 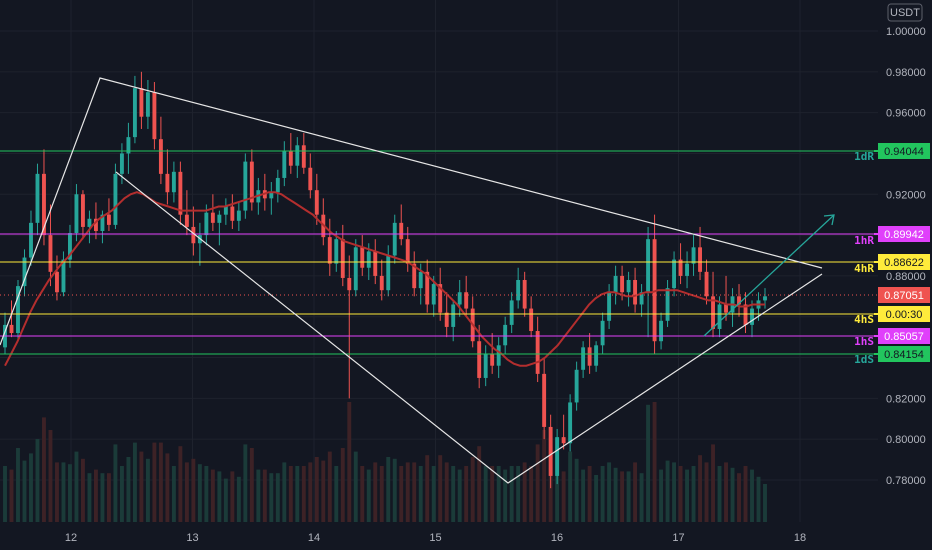 I want to click on currency-label: USDT, so click(x=905, y=13).